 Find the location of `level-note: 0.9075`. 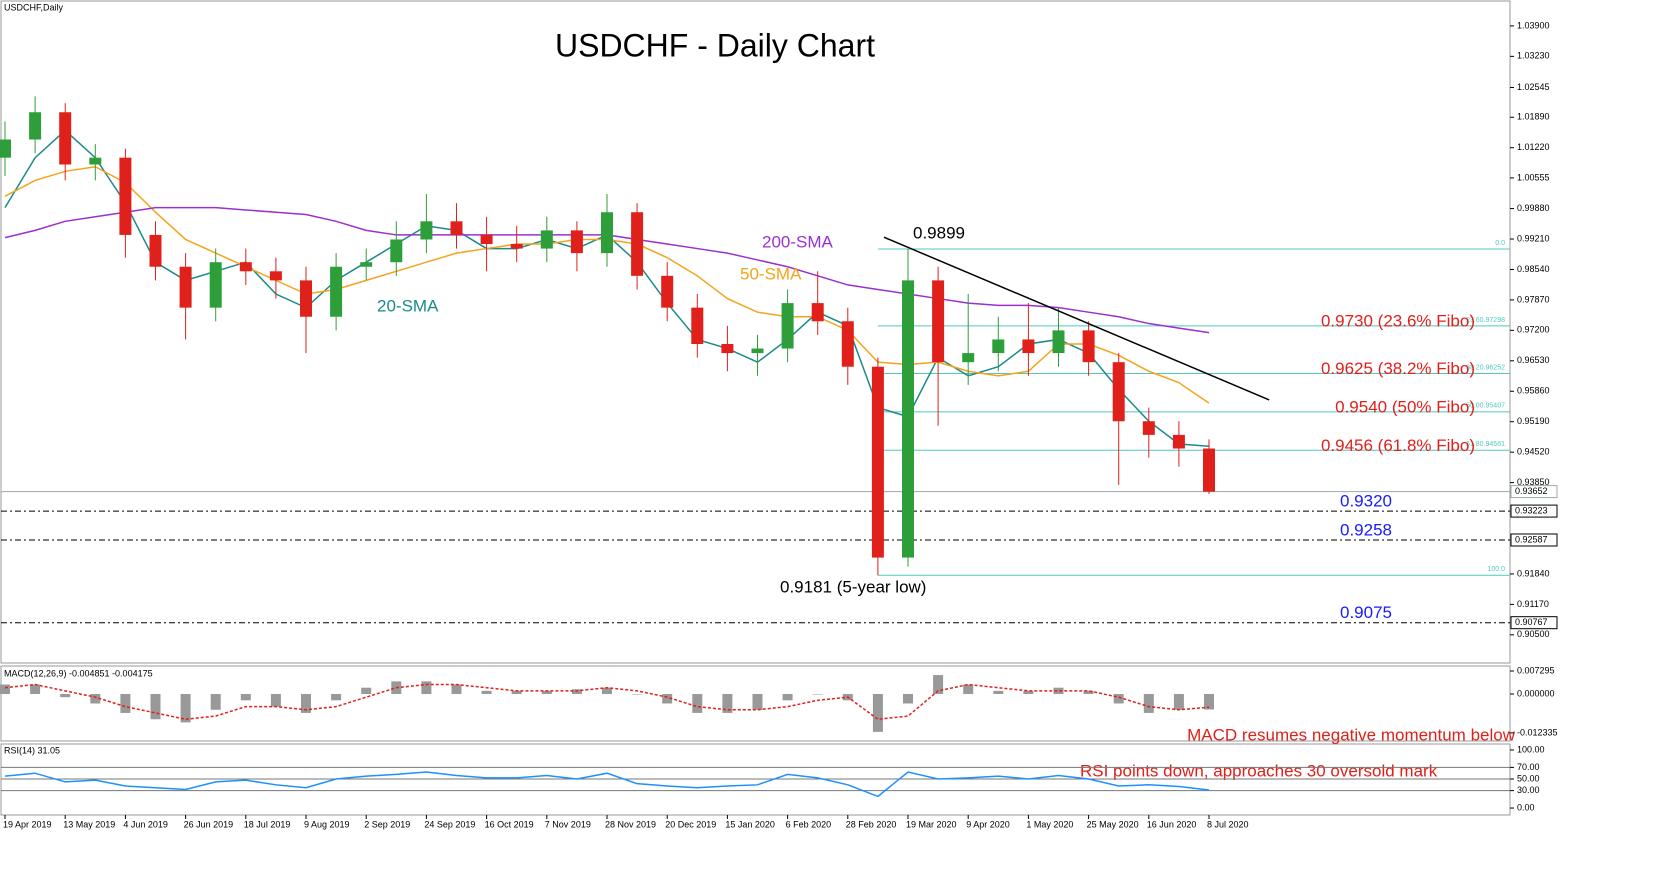

level-note: 0.9075 is located at coordinates (1366, 612).